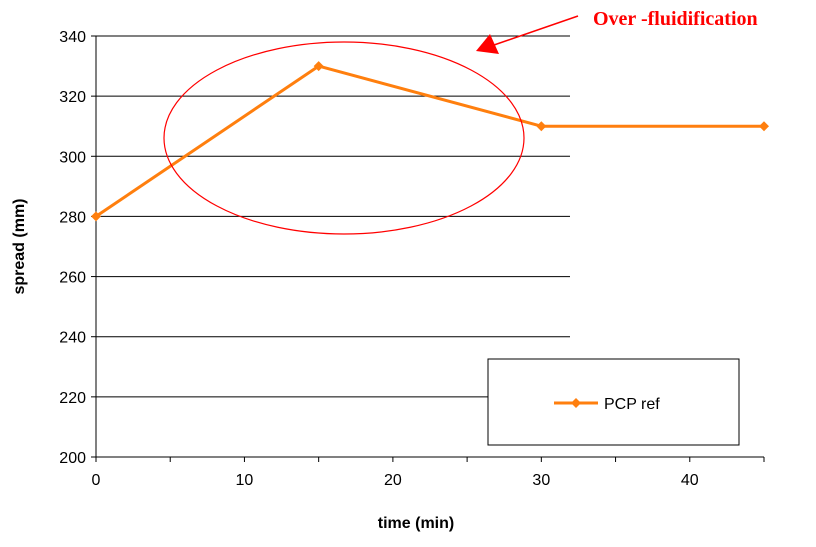 Image resolution: width=816 pixels, height=547 pixels. What do you see at coordinates (393, 480) in the screenshot?
I see `x-tick-label: 20` at bounding box center [393, 480].